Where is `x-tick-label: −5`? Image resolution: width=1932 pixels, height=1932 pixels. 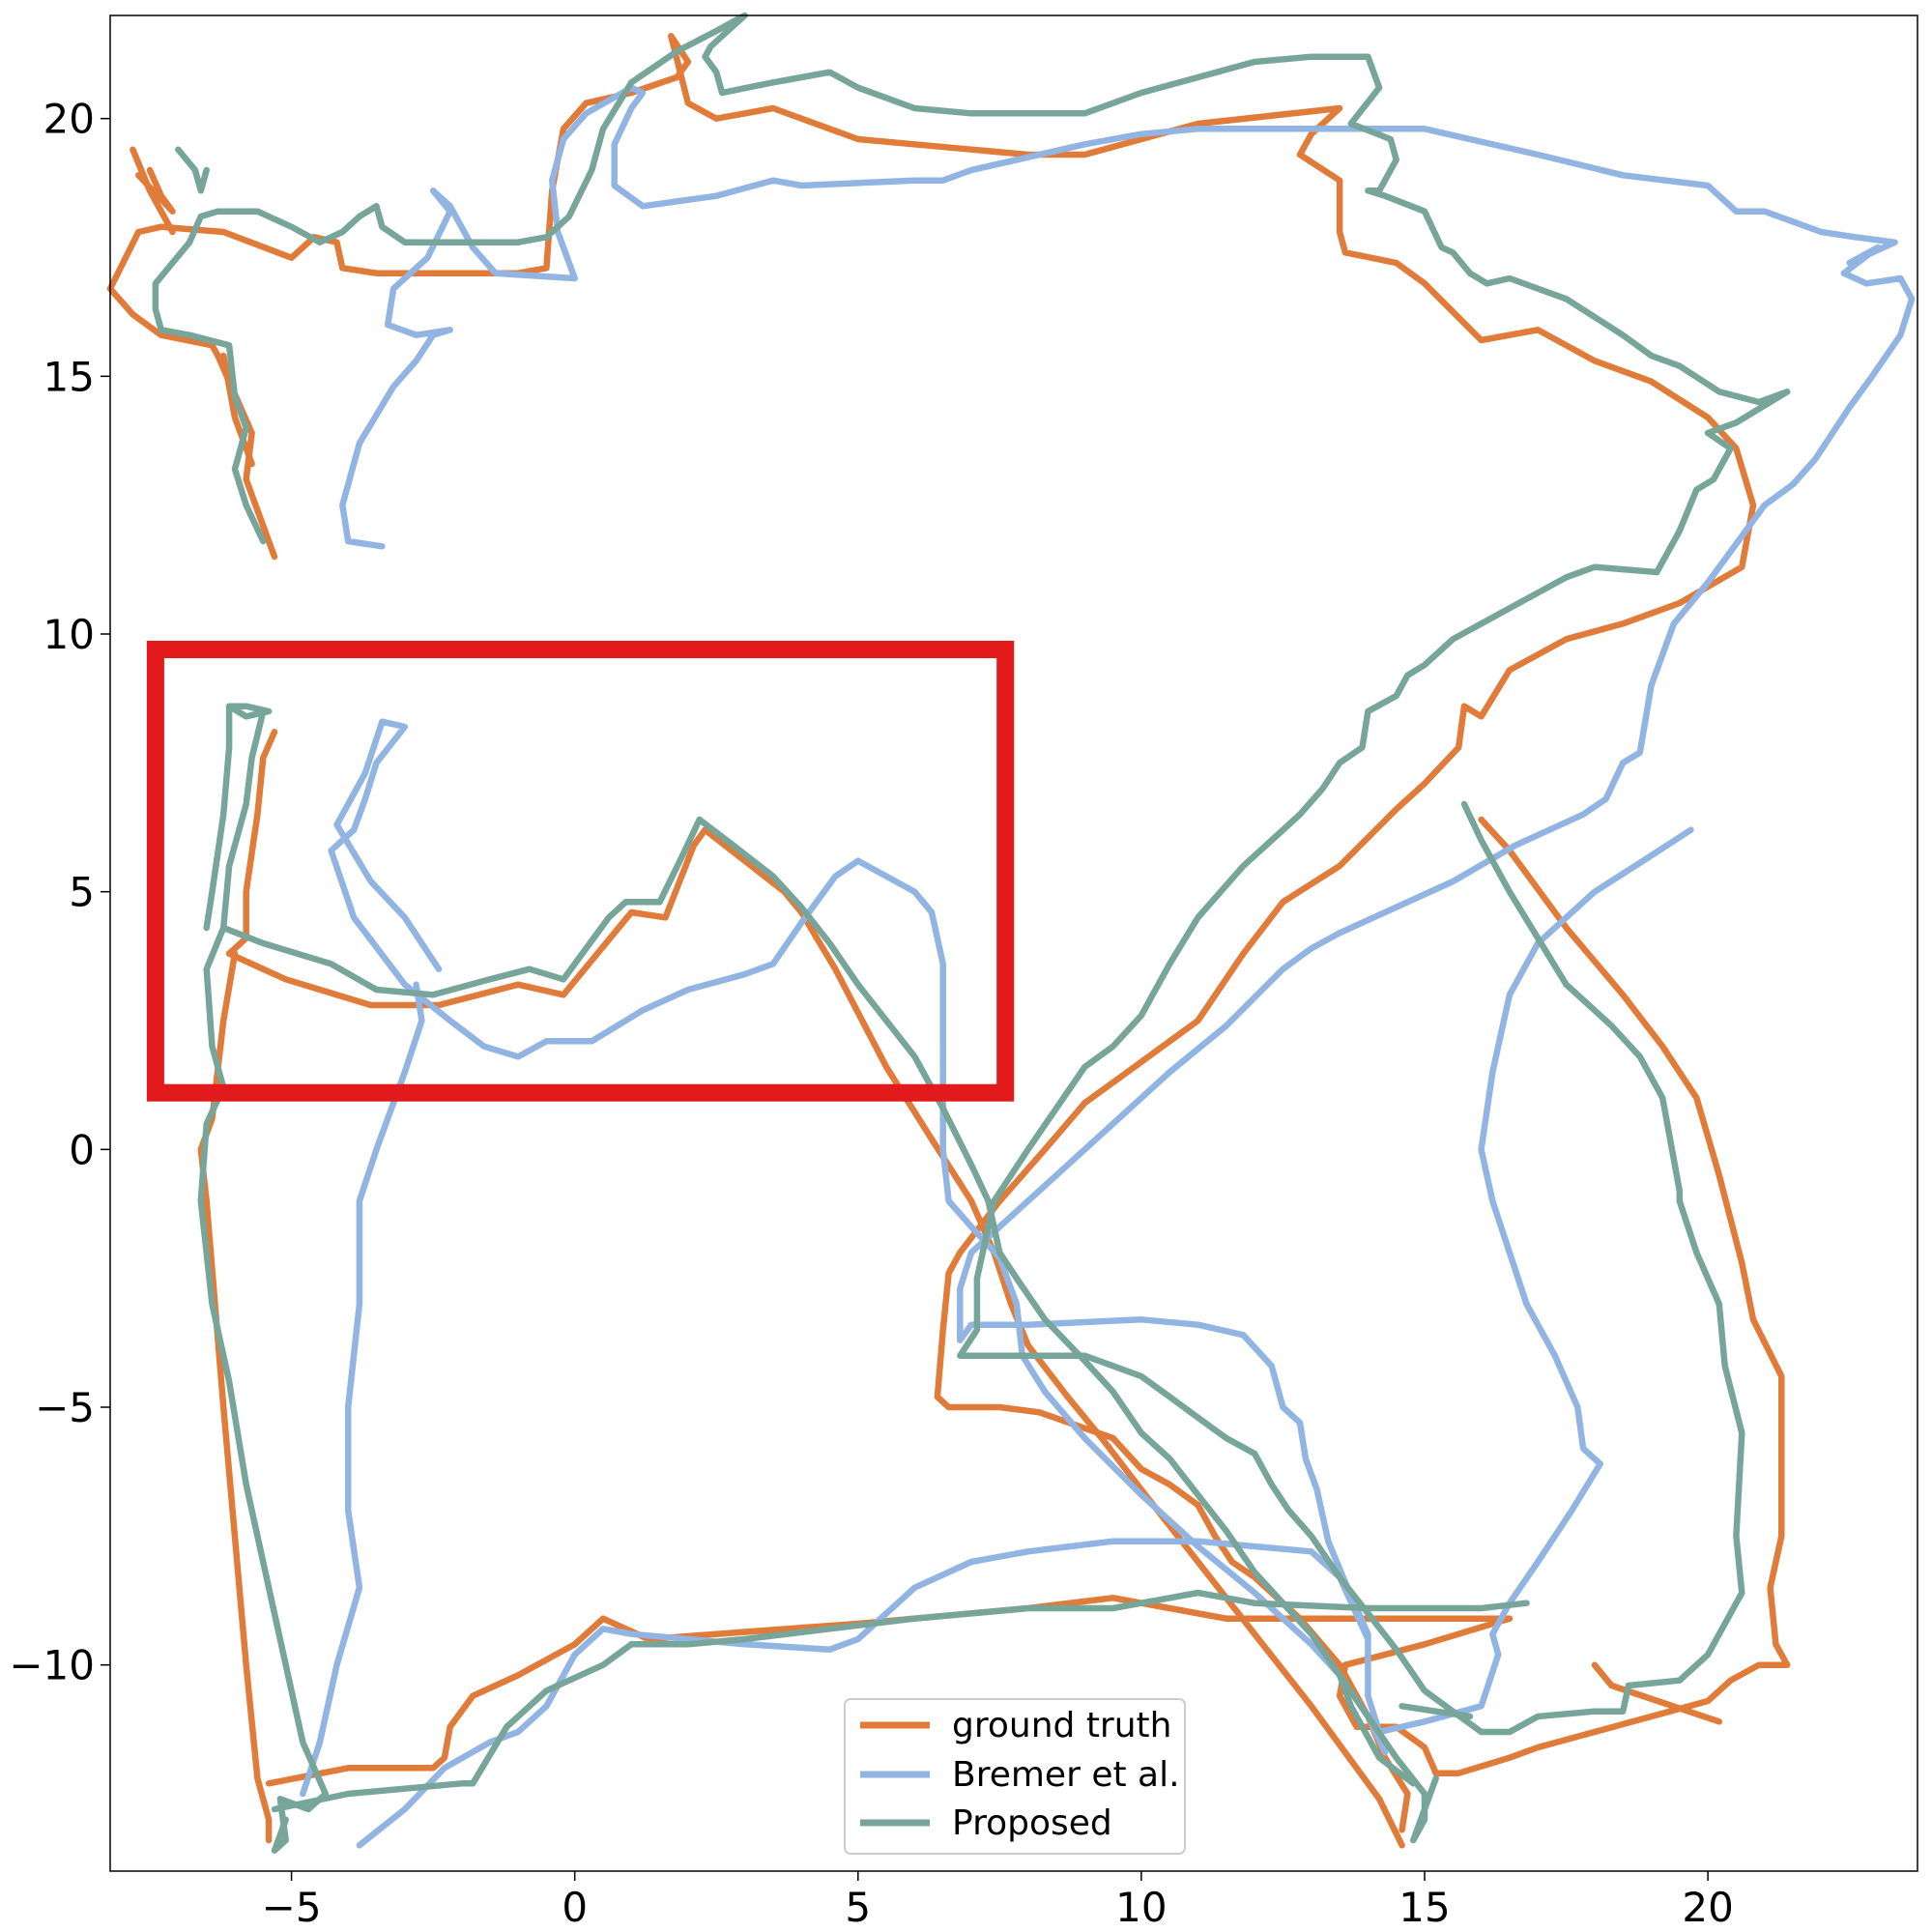 x-tick-label: −5 is located at coordinates (292, 1907).